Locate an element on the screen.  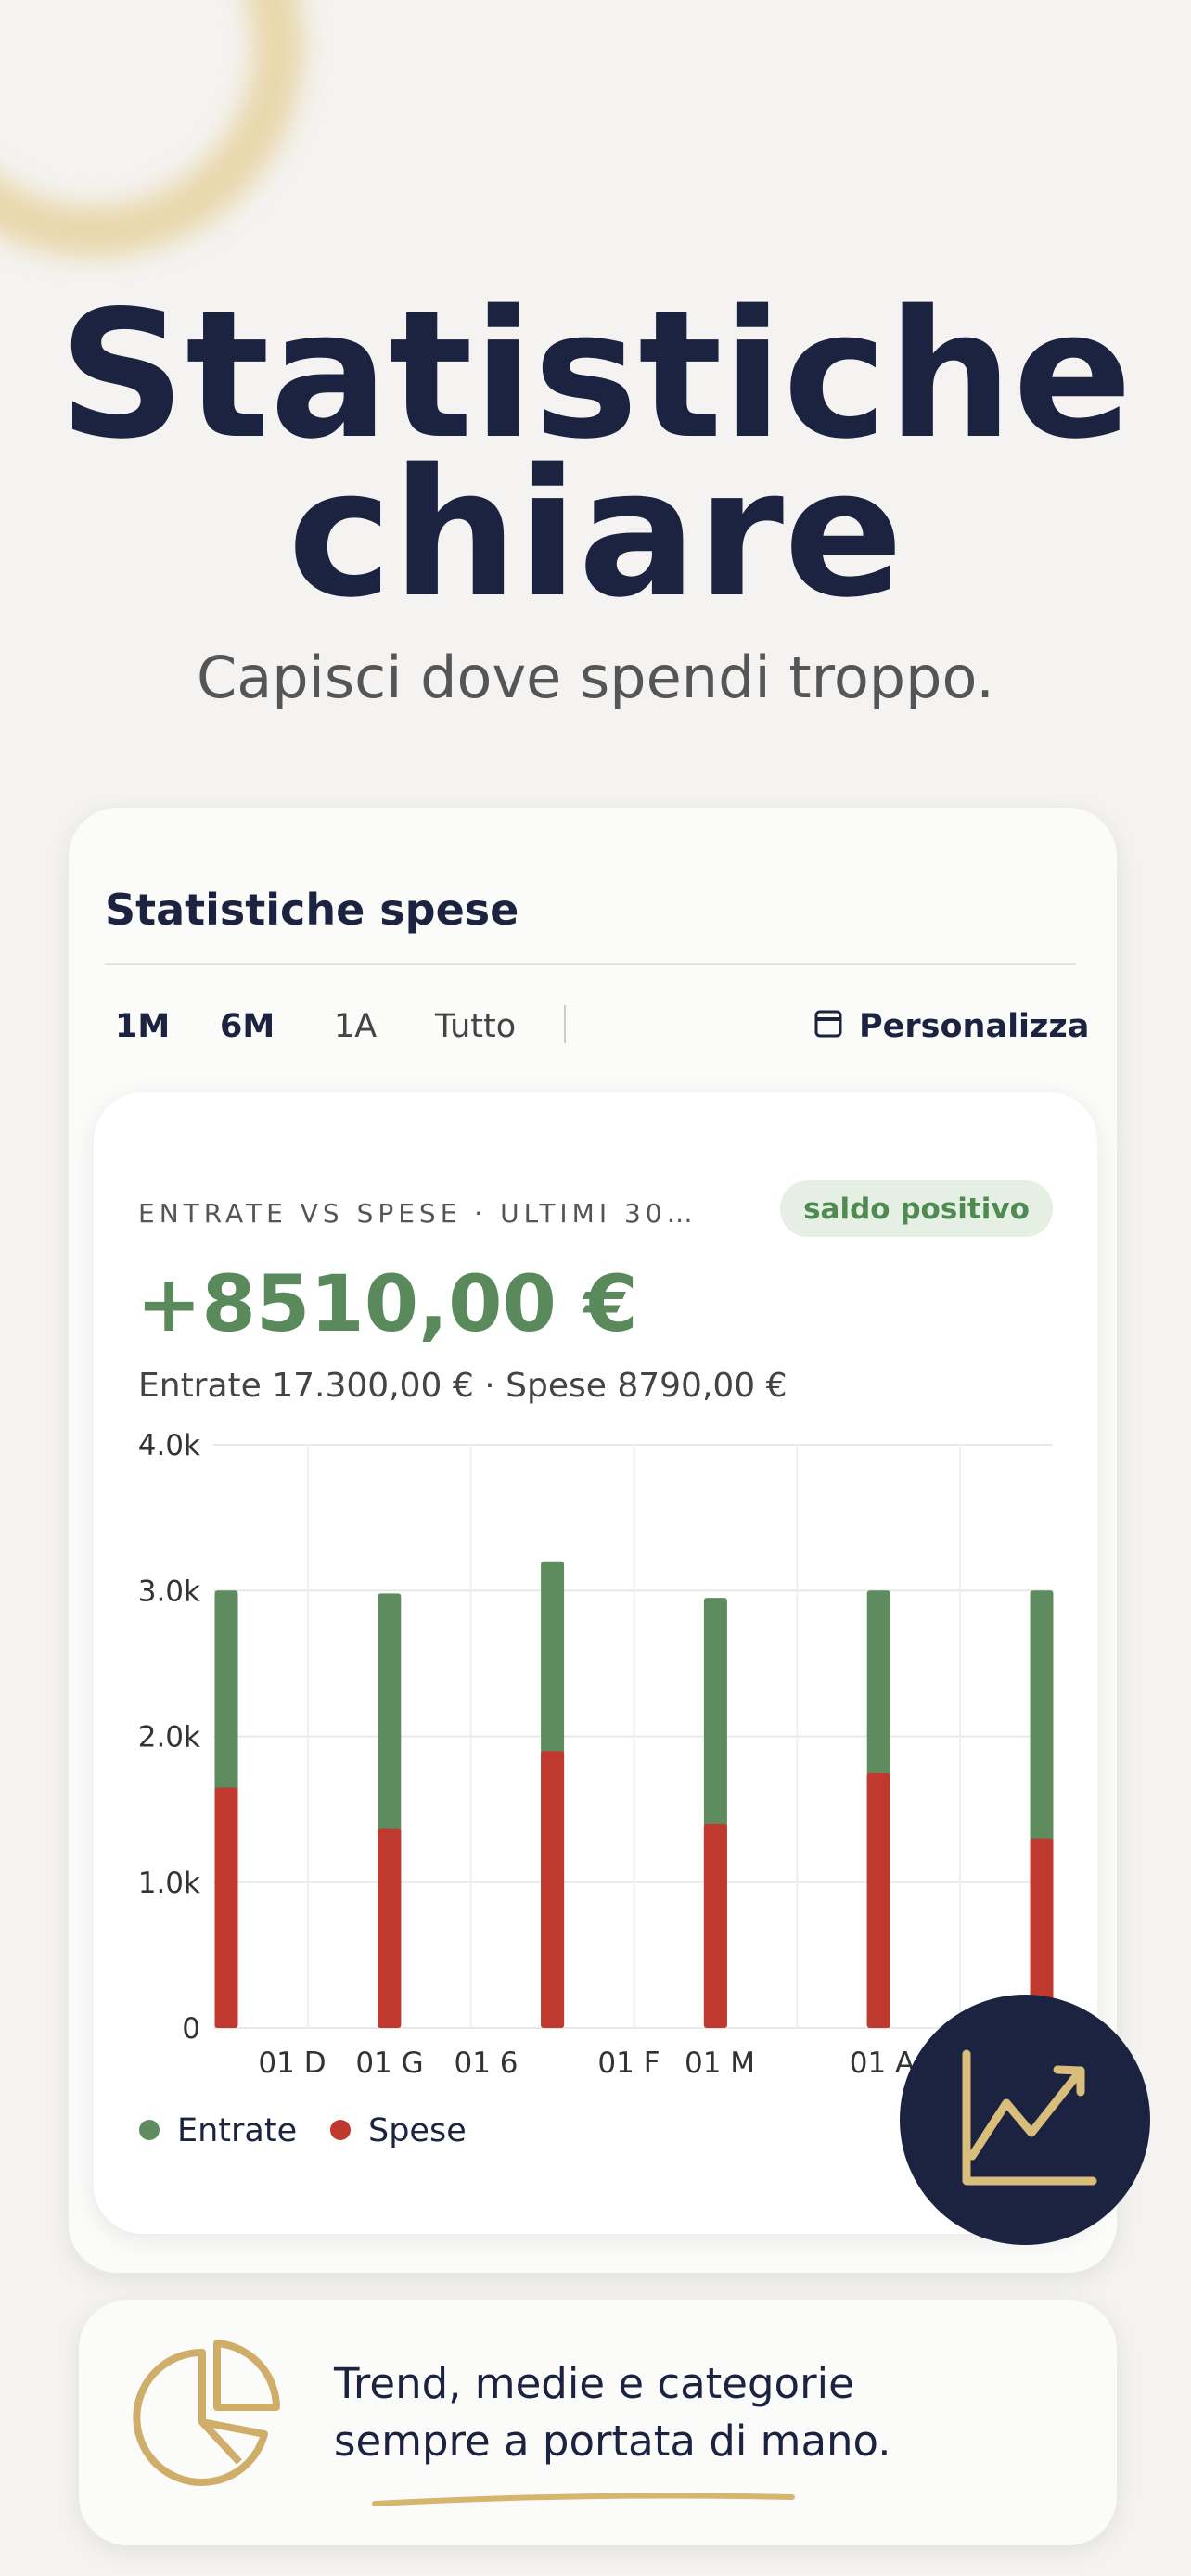
x-tick-label: 01 A is located at coordinates (883, 2063).